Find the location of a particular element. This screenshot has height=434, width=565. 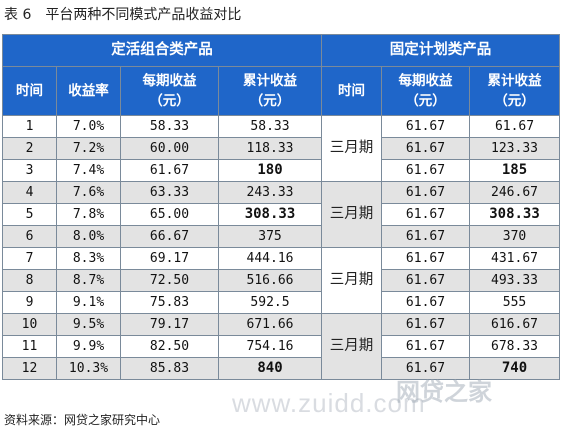

table-row: 3 7.4% 61.67 180 61.67 185 is located at coordinates (281, 170).